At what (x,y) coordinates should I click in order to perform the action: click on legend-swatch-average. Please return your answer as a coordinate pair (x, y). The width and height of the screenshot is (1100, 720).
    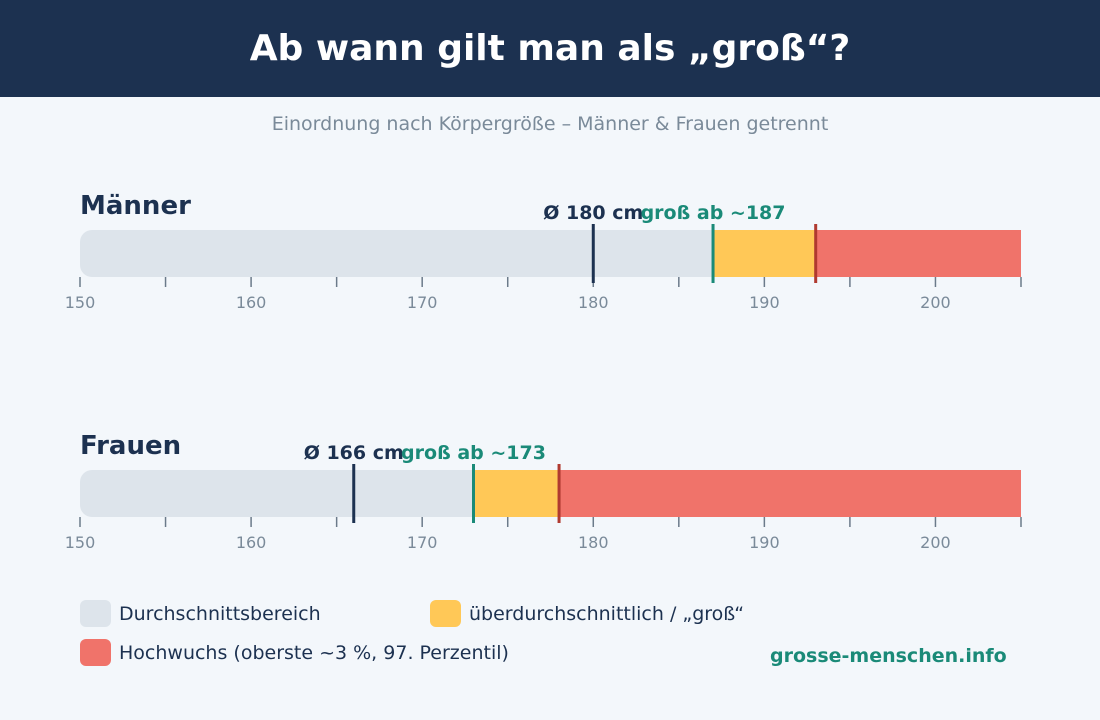
    Looking at the image, I should click on (95, 613).